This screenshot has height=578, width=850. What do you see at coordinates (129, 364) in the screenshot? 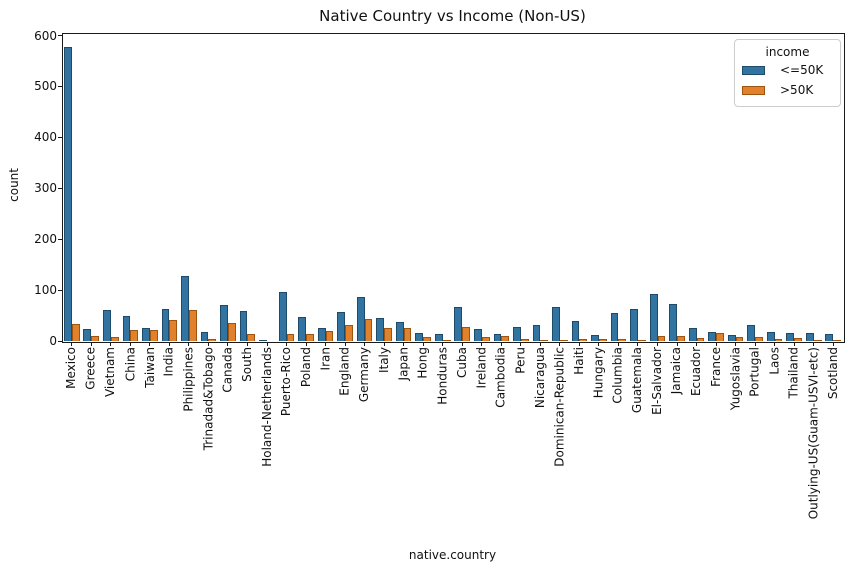
I see `x-tick-label: China` at bounding box center [129, 364].